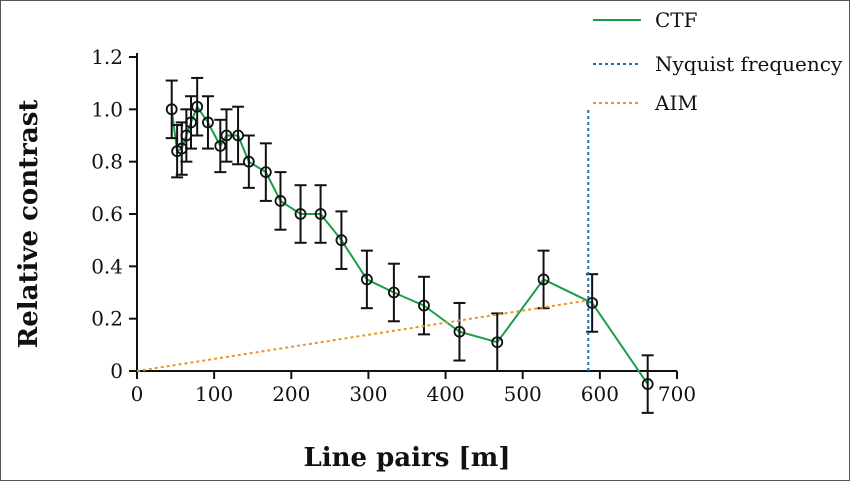 Image resolution: width=850 pixels, height=481 pixels. I want to click on y-tick-label: 1.0, so click(107, 109).